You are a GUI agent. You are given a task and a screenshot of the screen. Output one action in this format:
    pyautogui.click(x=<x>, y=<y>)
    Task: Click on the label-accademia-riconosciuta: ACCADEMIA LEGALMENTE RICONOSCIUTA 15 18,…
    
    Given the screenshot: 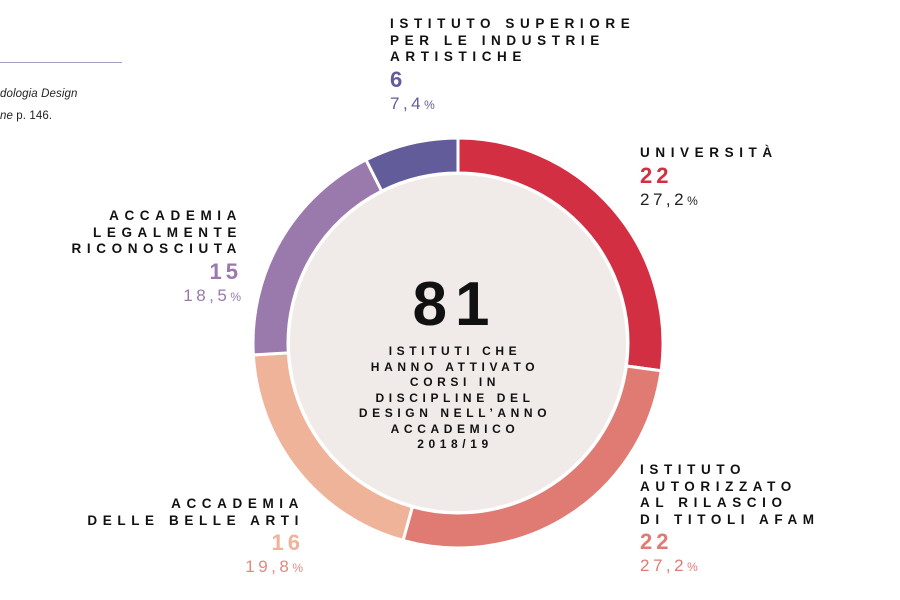 What is the action you would take?
    pyautogui.click(x=157, y=258)
    